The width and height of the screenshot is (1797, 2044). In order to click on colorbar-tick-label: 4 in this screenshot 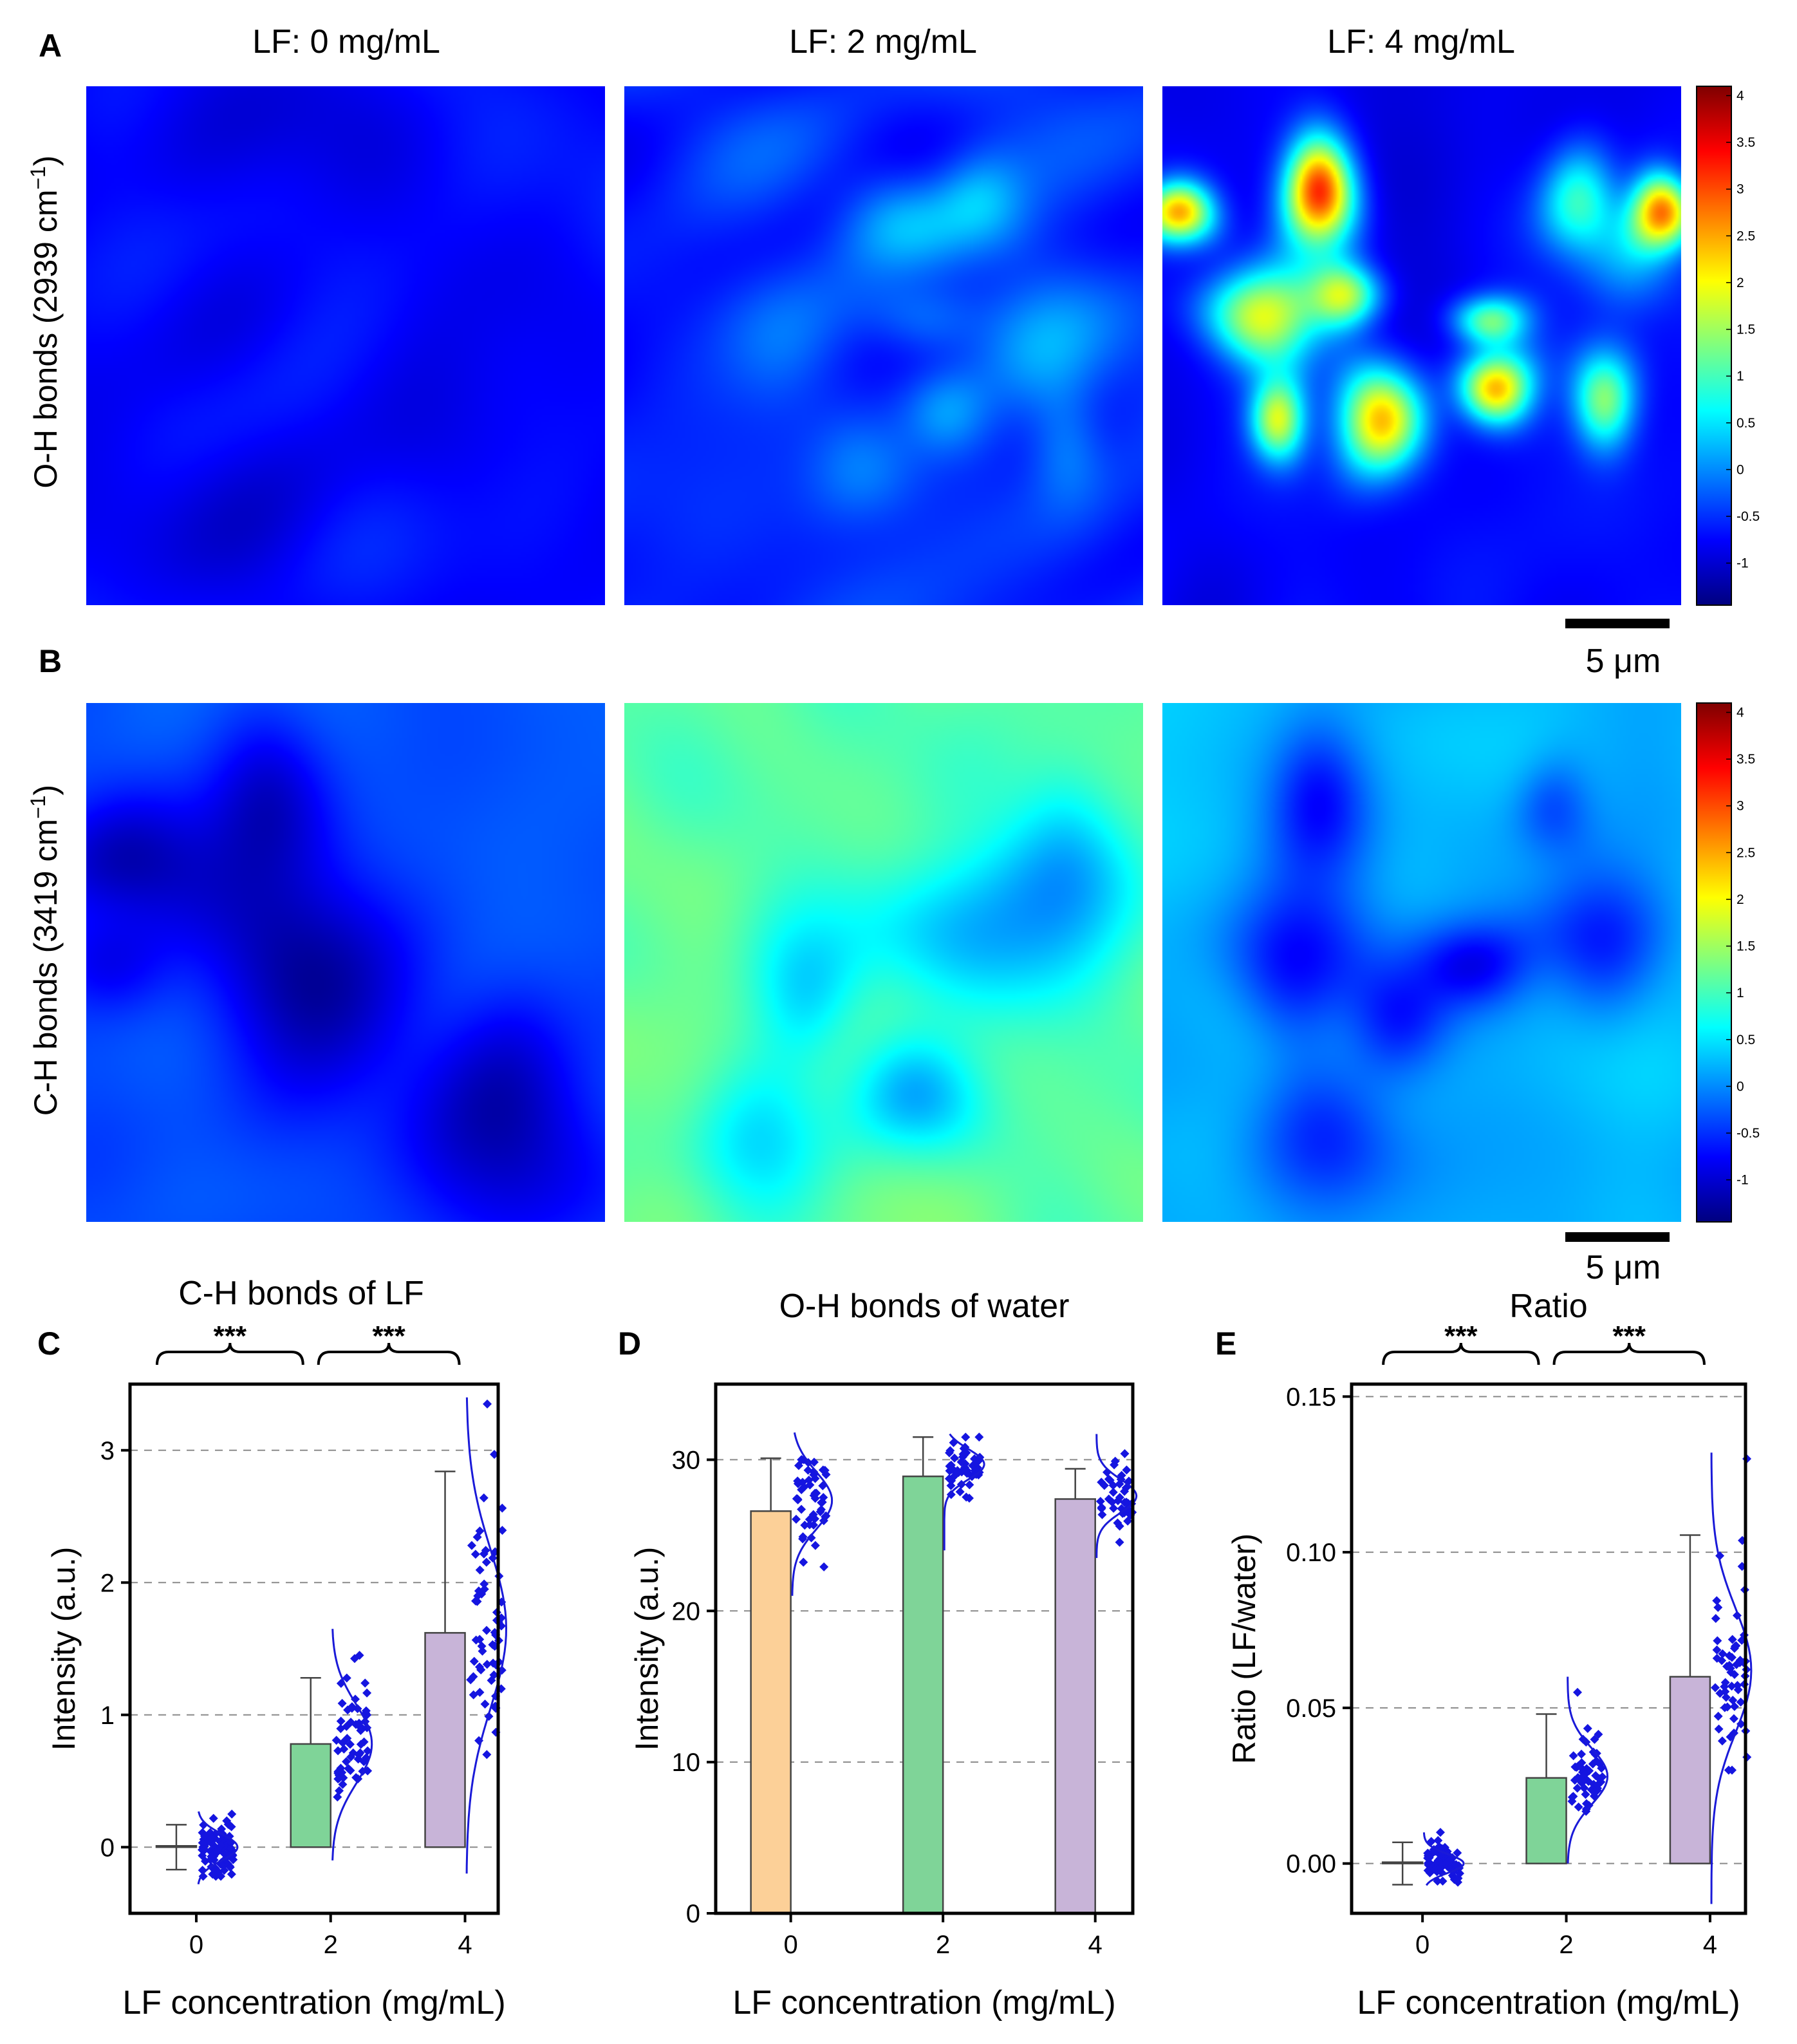, I will do `click(1740, 713)`.